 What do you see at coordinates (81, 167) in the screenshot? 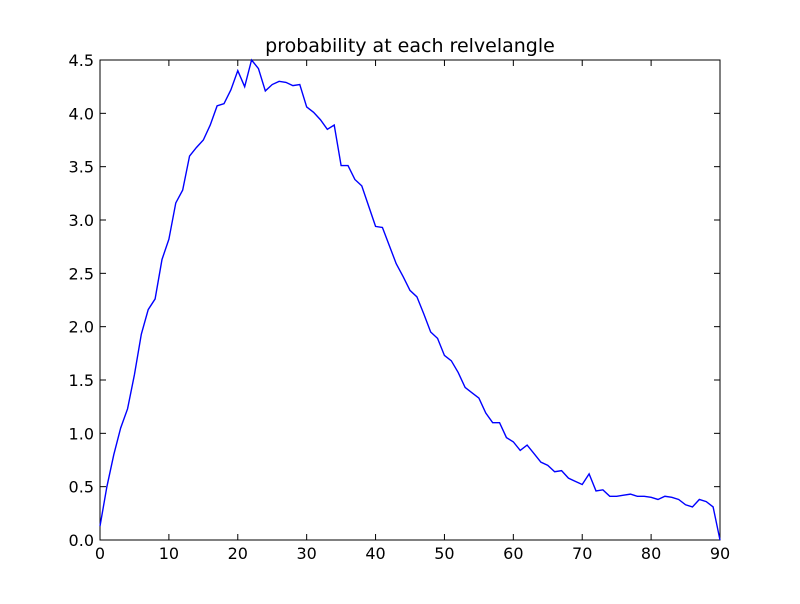
I see `y-tick-label: 3.5` at bounding box center [81, 167].